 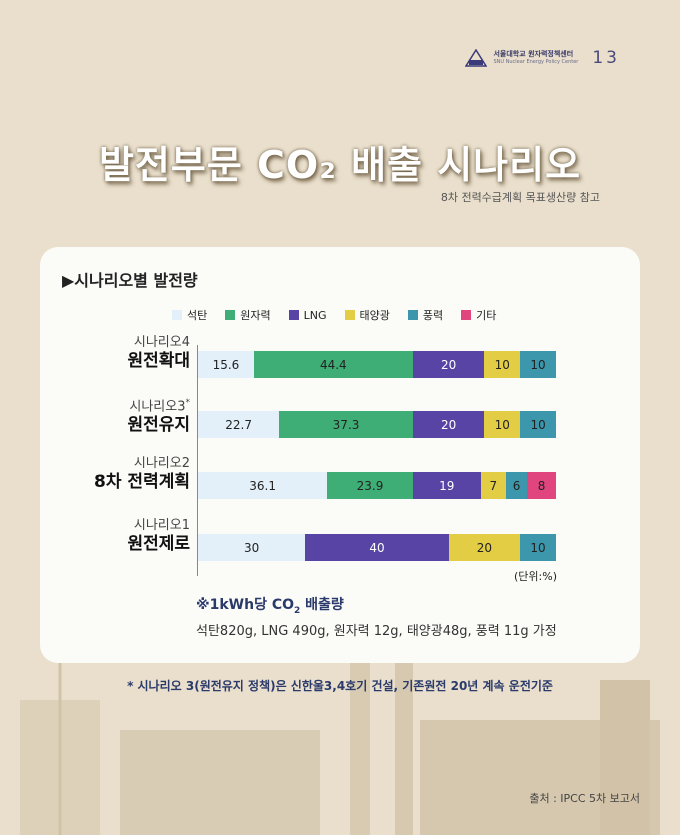 I want to click on scenario-number: 시나리오3, so click(x=157, y=407).